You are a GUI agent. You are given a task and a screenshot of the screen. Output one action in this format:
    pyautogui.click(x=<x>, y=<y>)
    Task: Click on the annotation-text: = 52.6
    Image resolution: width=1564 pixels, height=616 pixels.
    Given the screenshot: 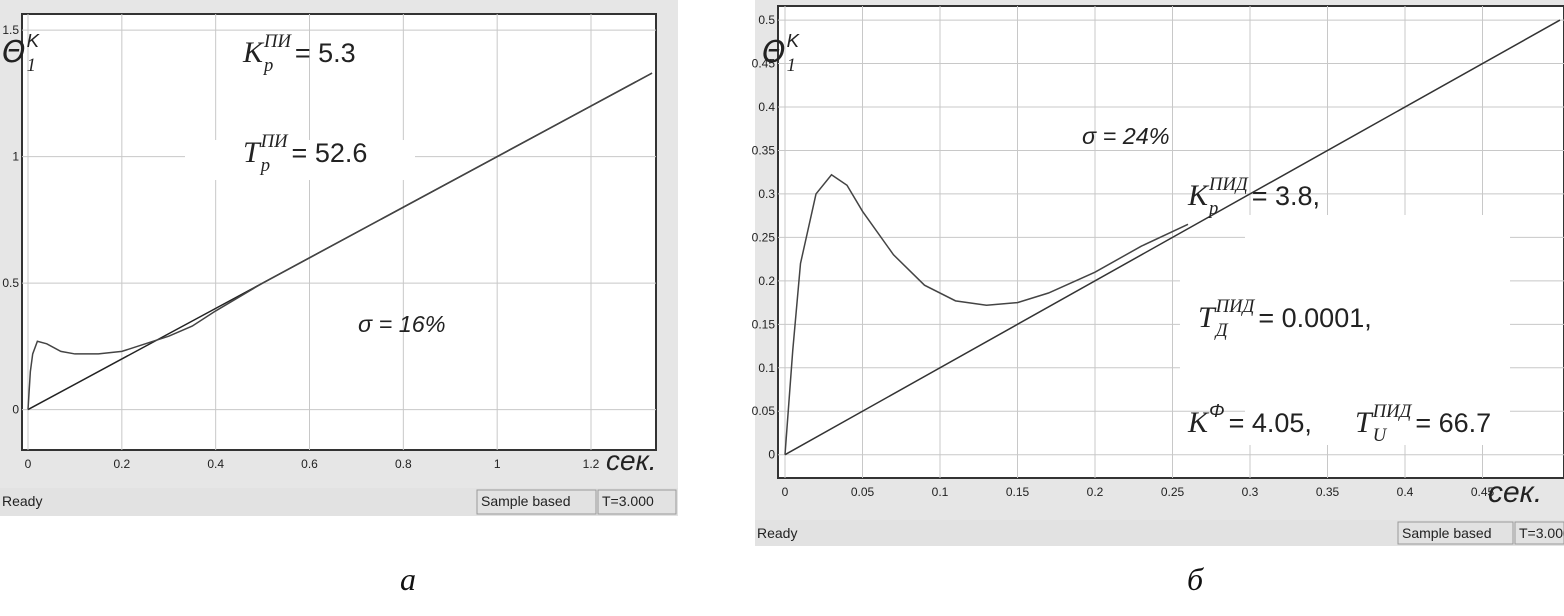 What is the action you would take?
    pyautogui.click(x=330, y=153)
    